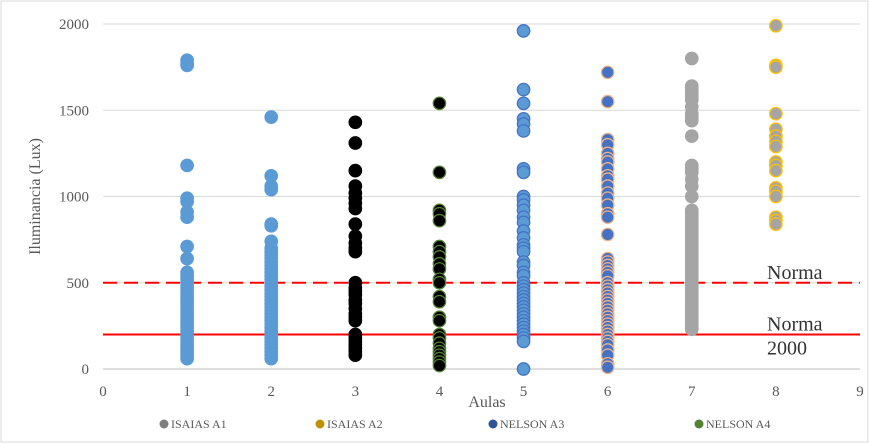  I want to click on x-tick-label: 0, so click(103, 392).